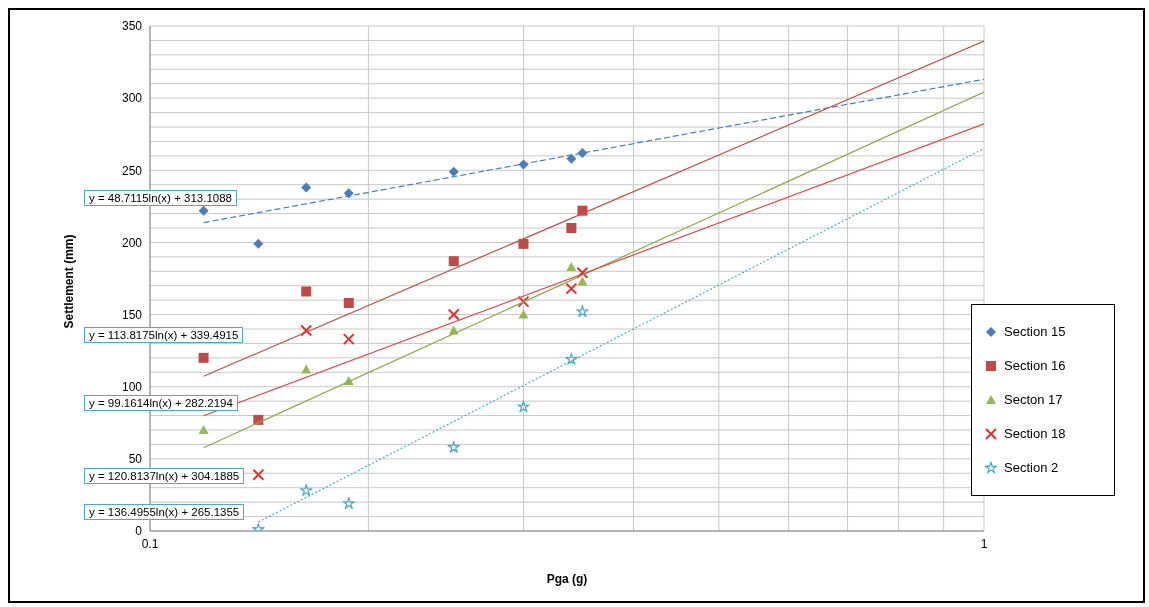  Describe the element at coordinates (1035, 366) in the screenshot. I see `legend-label: Section 16` at that location.